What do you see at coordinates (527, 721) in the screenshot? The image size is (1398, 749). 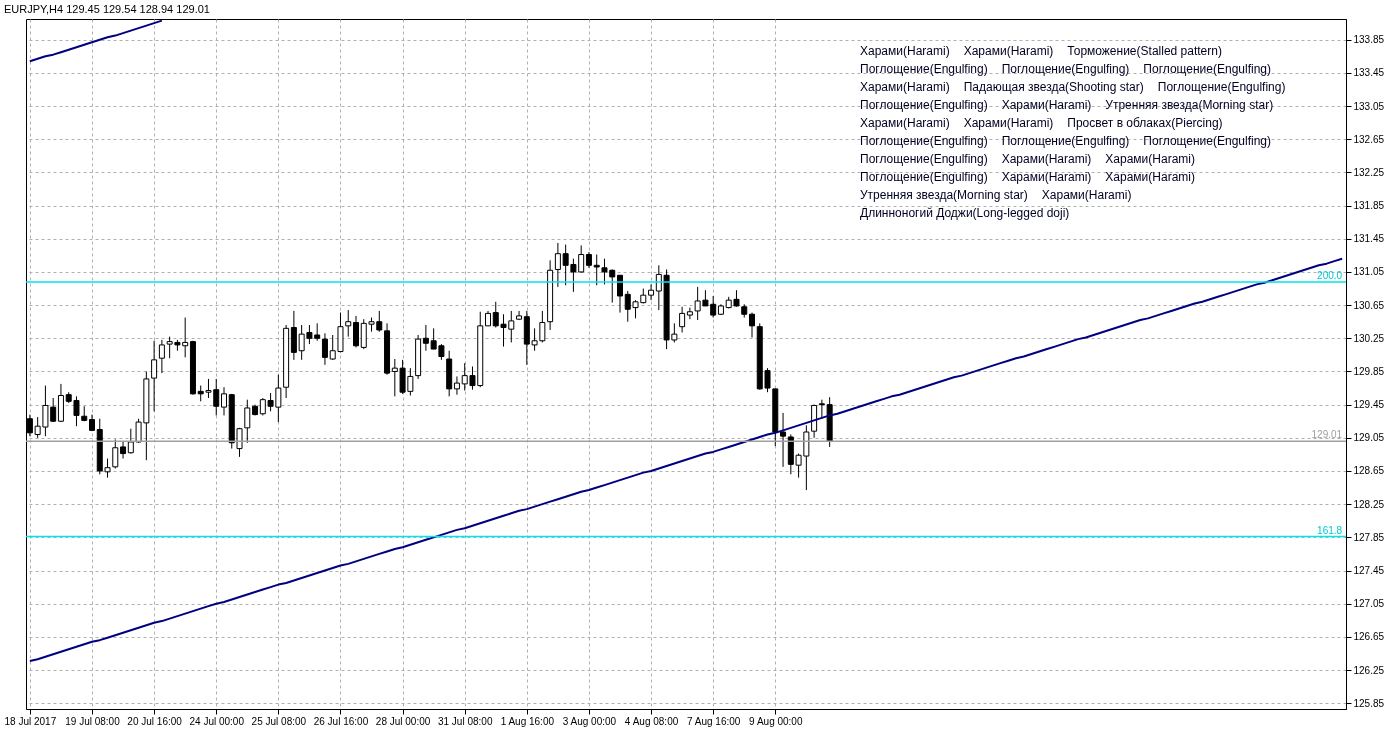 I see `x-tick-label: 1 Aug 16:00` at bounding box center [527, 721].